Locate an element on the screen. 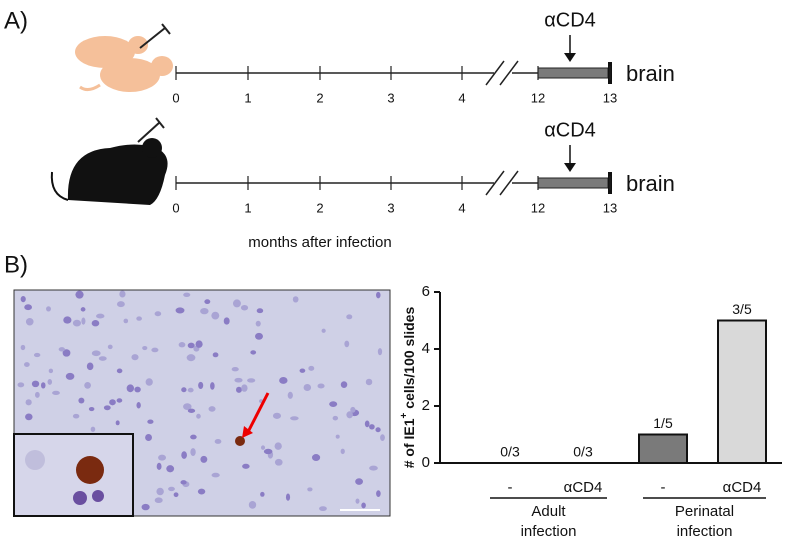 Image resolution: width=800 pixels, height=545 pixels. tick-label: 0 is located at coordinates (175, 207).